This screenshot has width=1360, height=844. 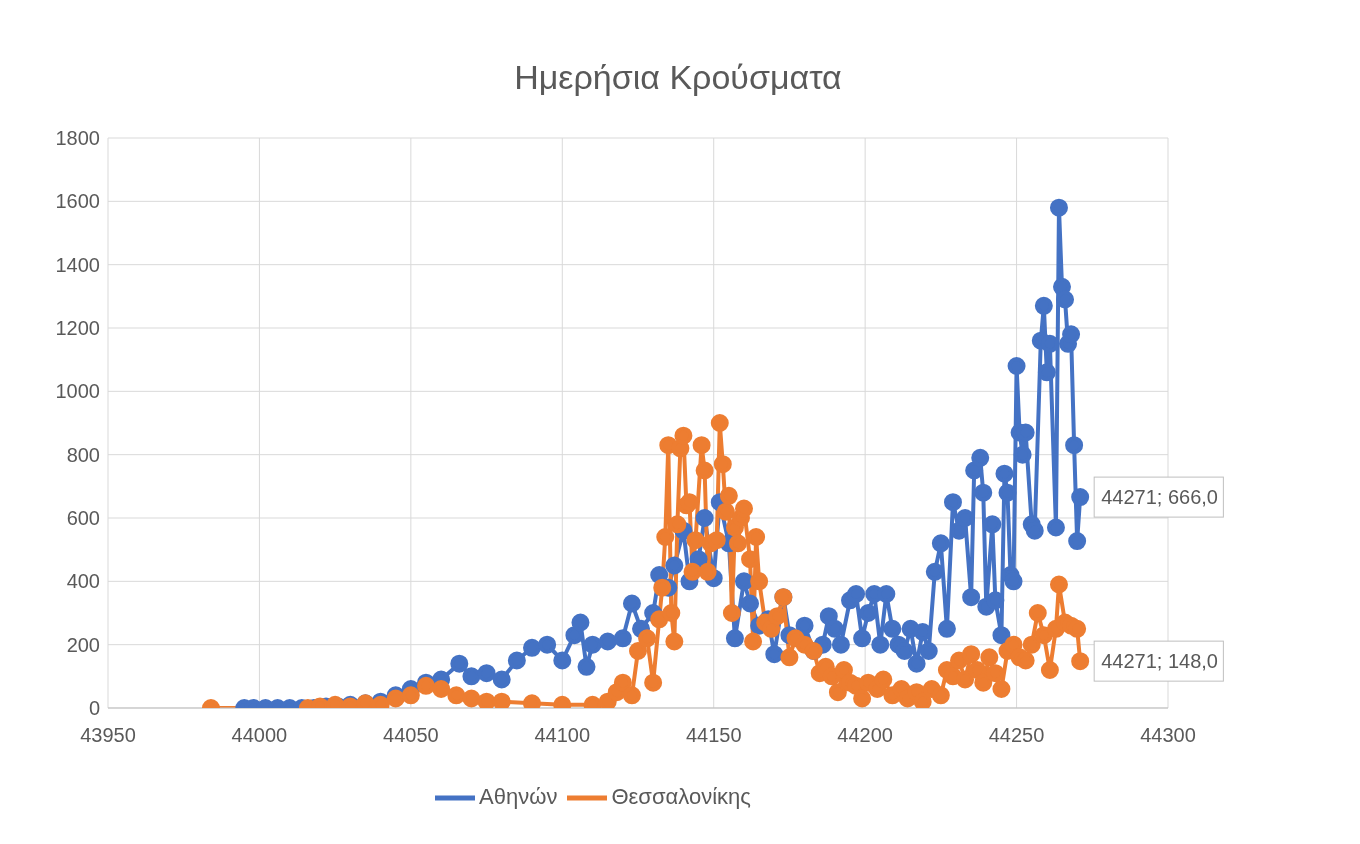 What do you see at coordinates (77, 264) in the screenshot?
I see `y-tick-label: 1400` at bounding box center [77, 264].